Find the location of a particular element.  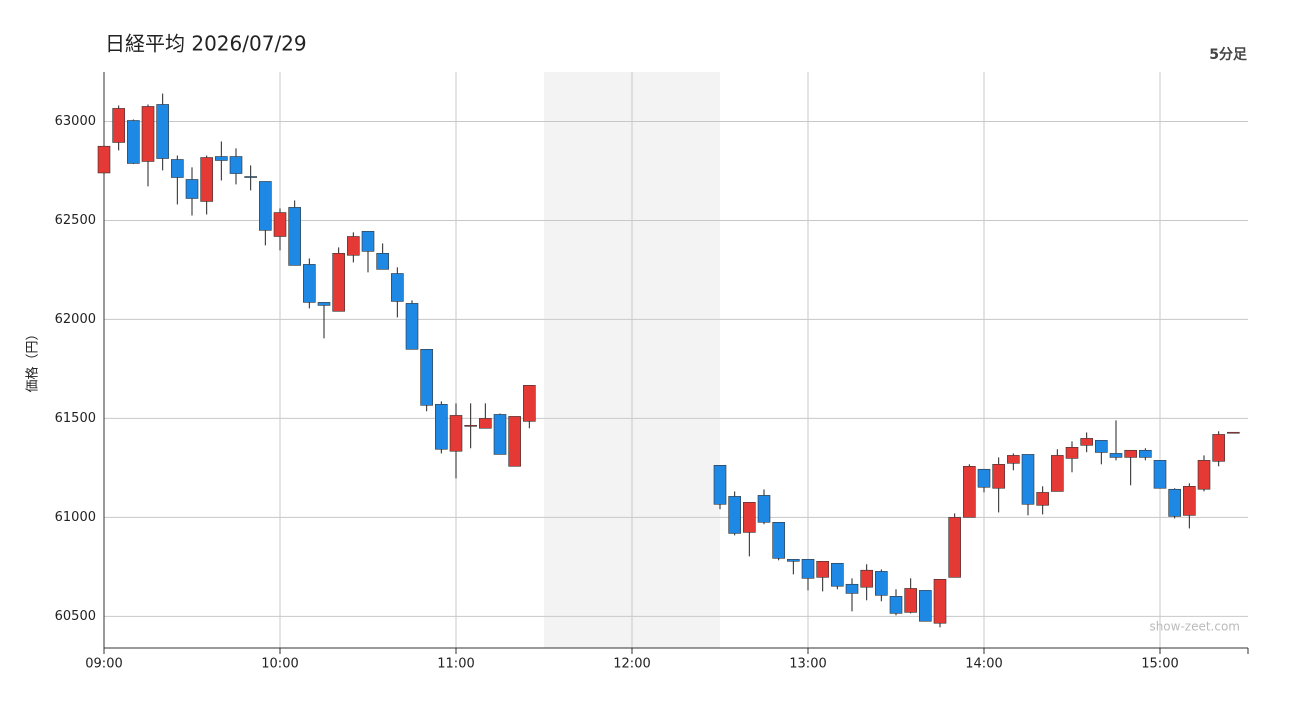

y-tick-label: 62000 is located at coordinates (75, 319).